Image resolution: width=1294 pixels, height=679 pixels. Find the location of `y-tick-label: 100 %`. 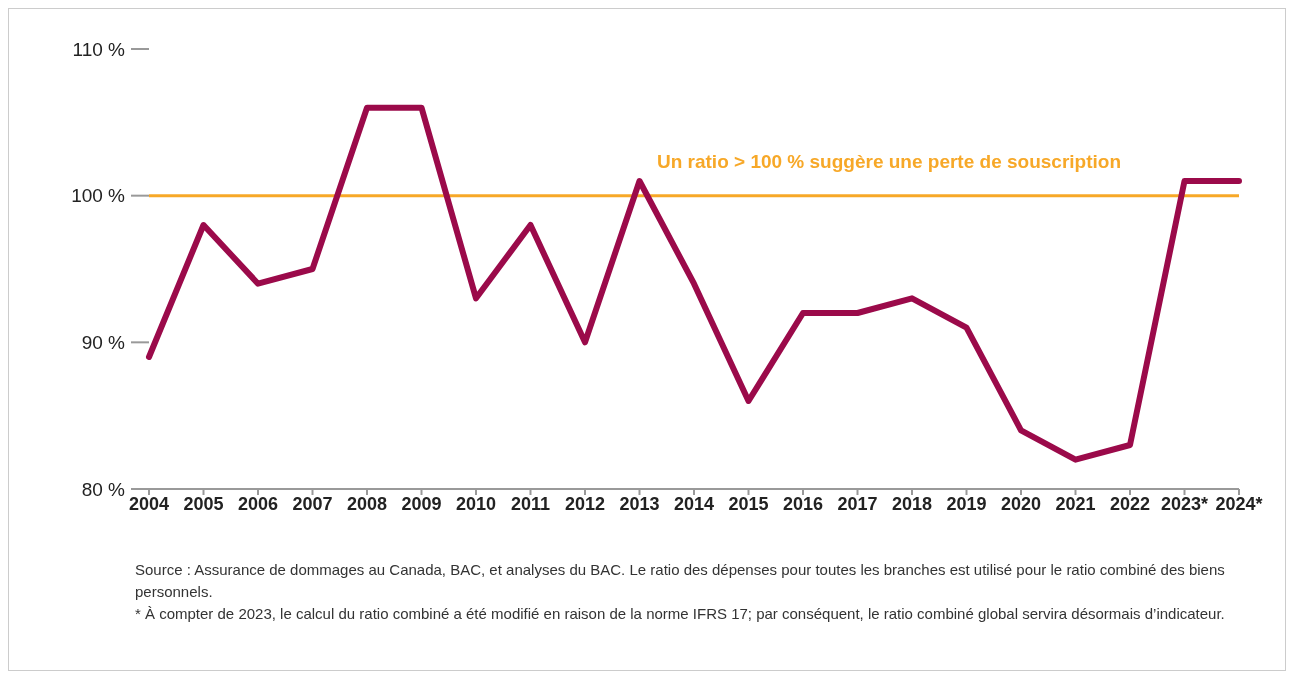

y-tick-label: 100 % is located at coordinates (98, 196).